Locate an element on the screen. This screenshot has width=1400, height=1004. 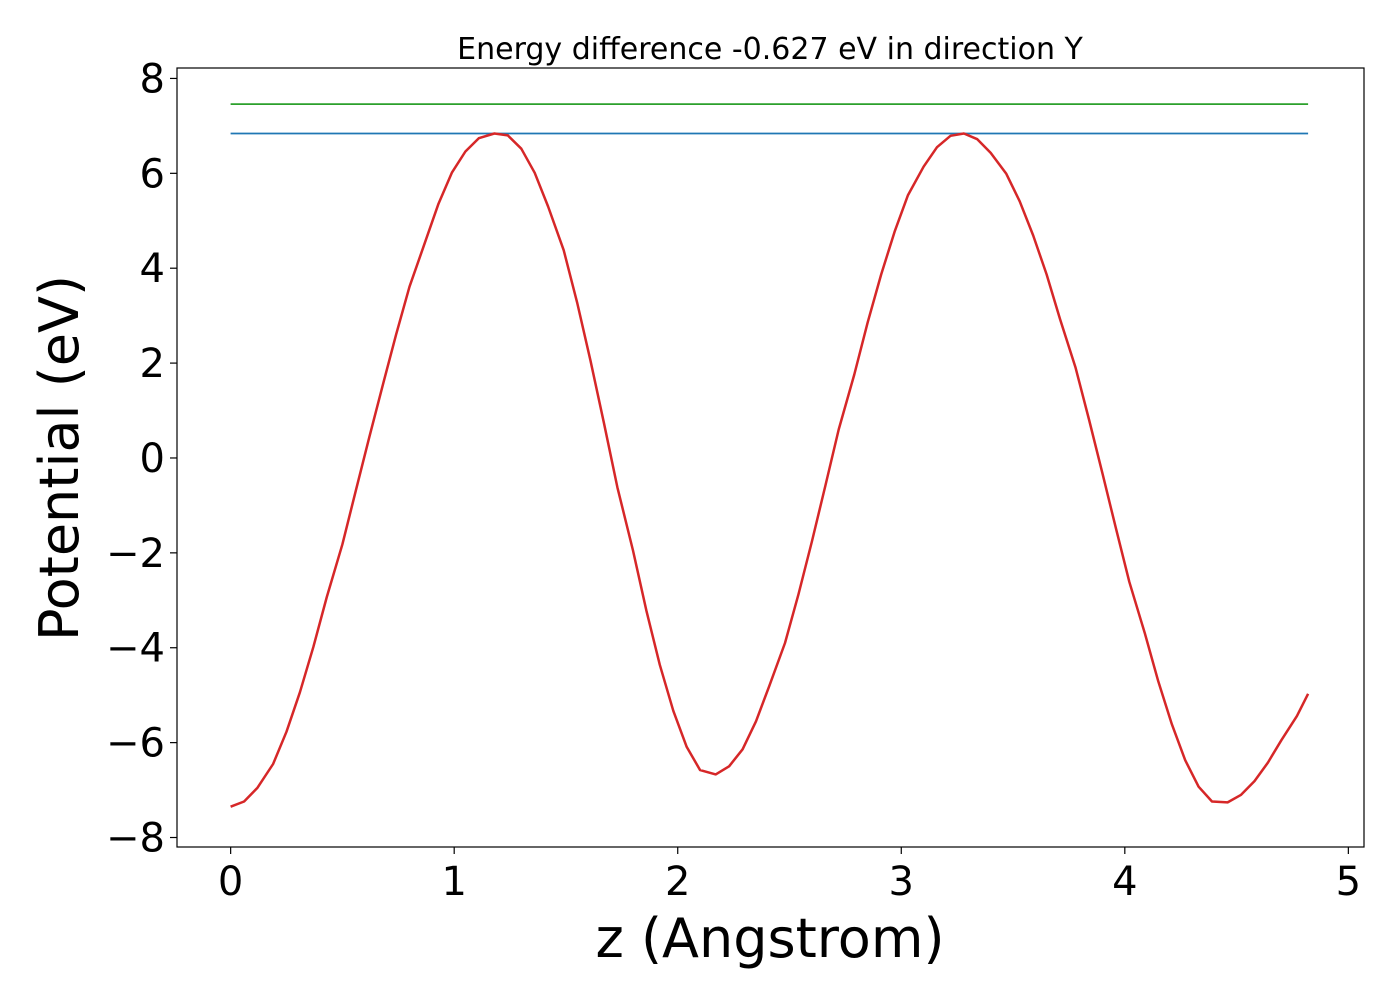
x-tick-label: 4 is located at coordinates (1124, 882).